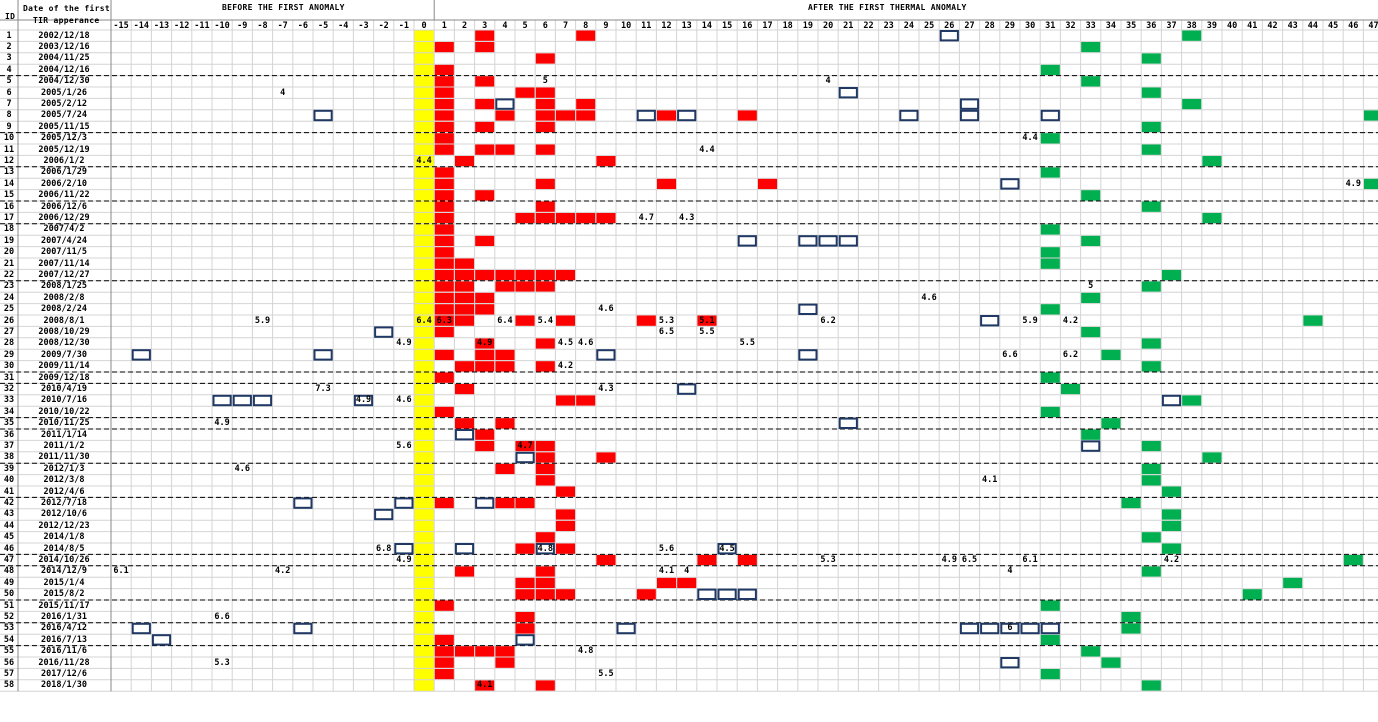 This screenshot has width=1378, height=722. What do you see at coordinates (888, 25) in the screenshot?
I see `day-offset-label: 23` at bounding box center [888, 25].